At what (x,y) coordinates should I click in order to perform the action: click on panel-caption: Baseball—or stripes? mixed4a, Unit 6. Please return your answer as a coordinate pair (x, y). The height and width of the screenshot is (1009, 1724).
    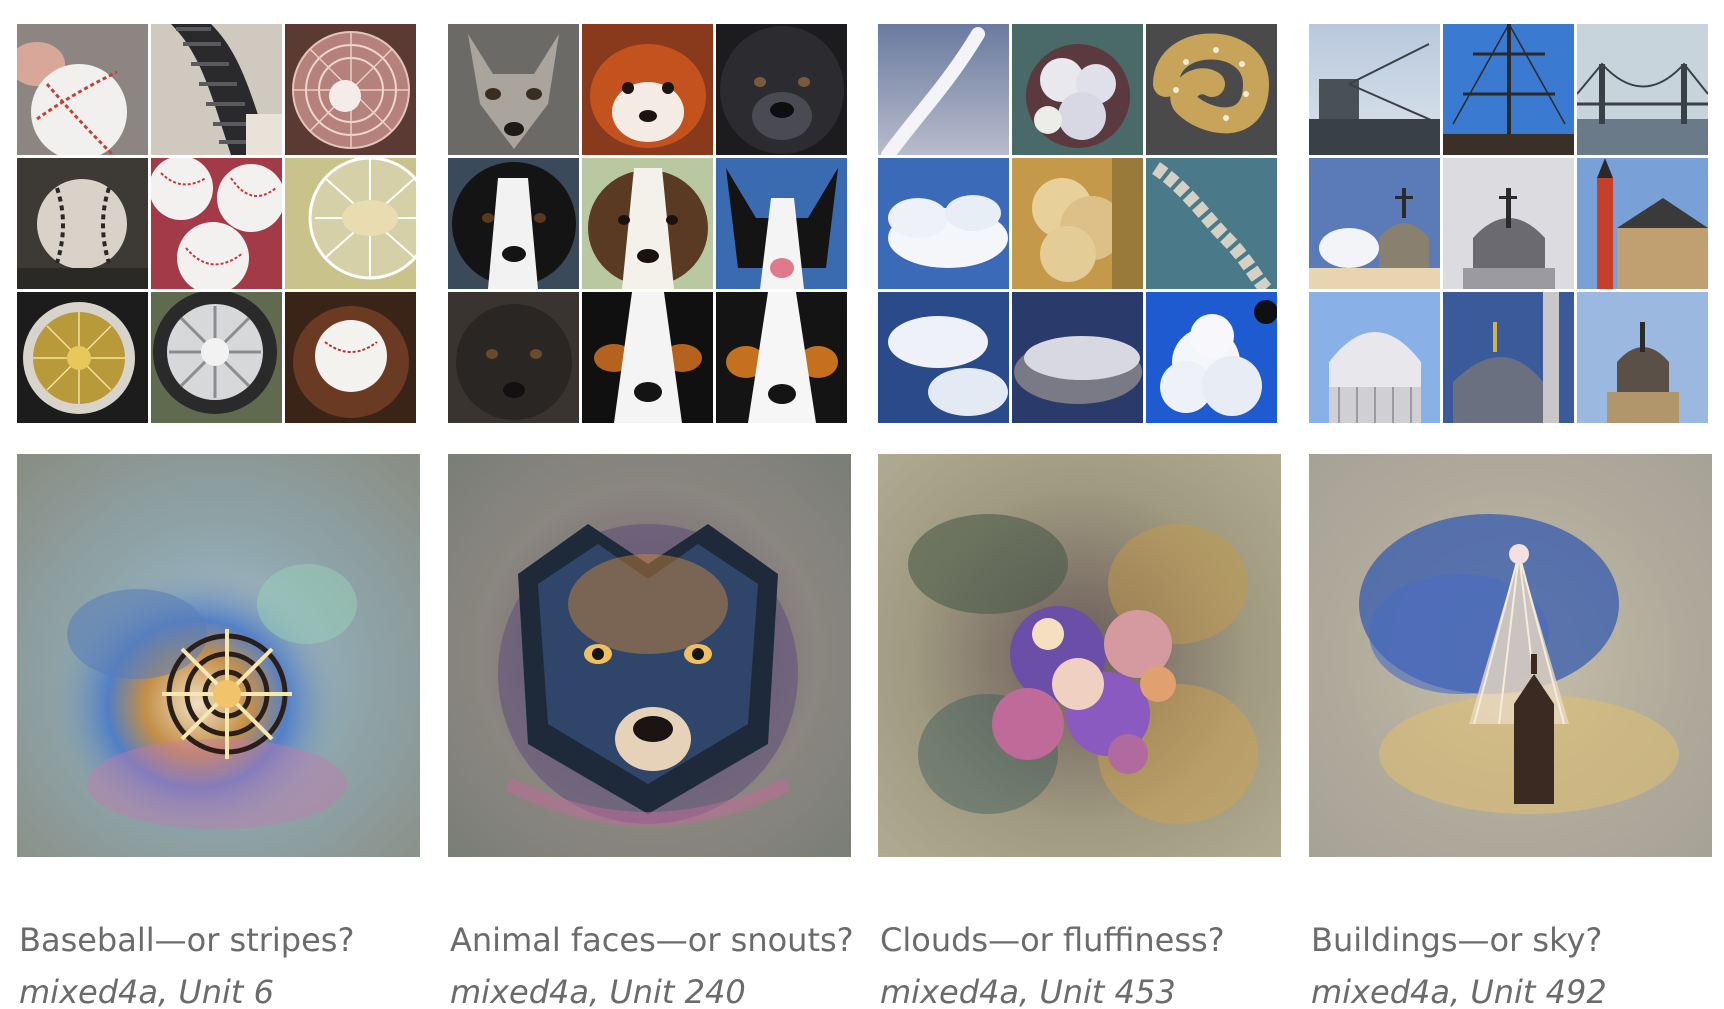
    Looking at the image, I should click on (229, 961).